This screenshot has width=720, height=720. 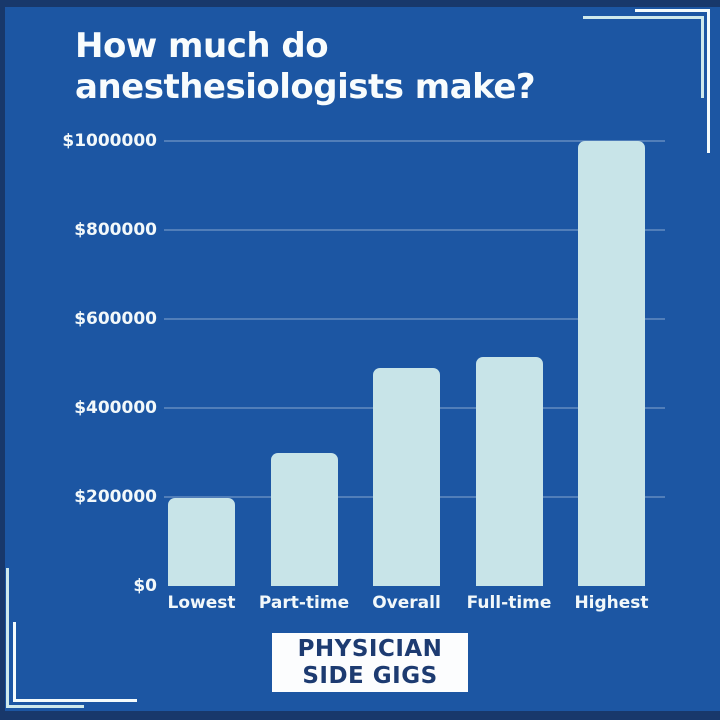 What do you see at coordinates (7, 638) in the screenshot?
I see `corner-bracket-bottom-left-outer-vertical` at bounding box center [7, 638].